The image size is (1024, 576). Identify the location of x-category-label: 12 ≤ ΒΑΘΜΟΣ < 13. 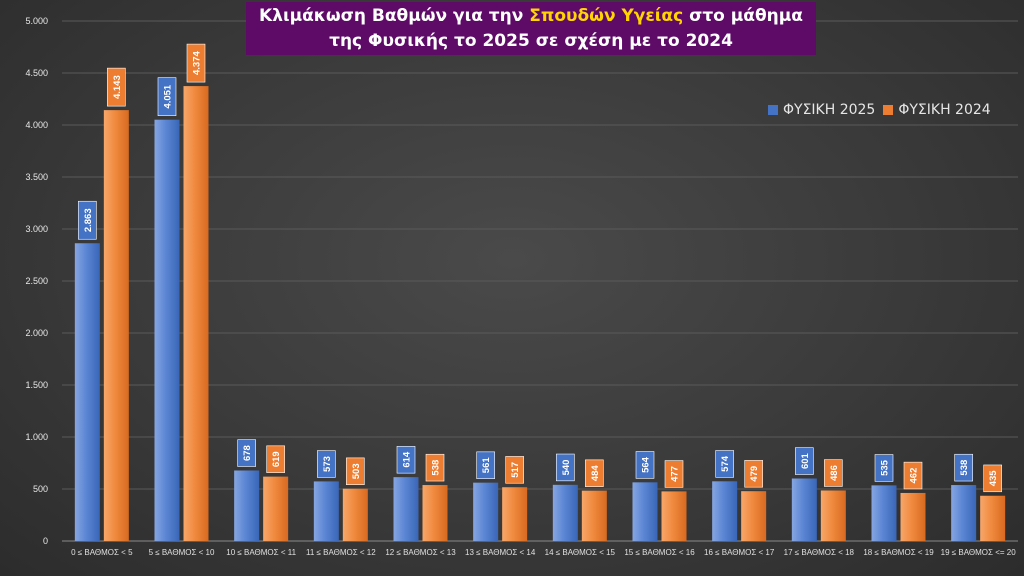
(420, 552).